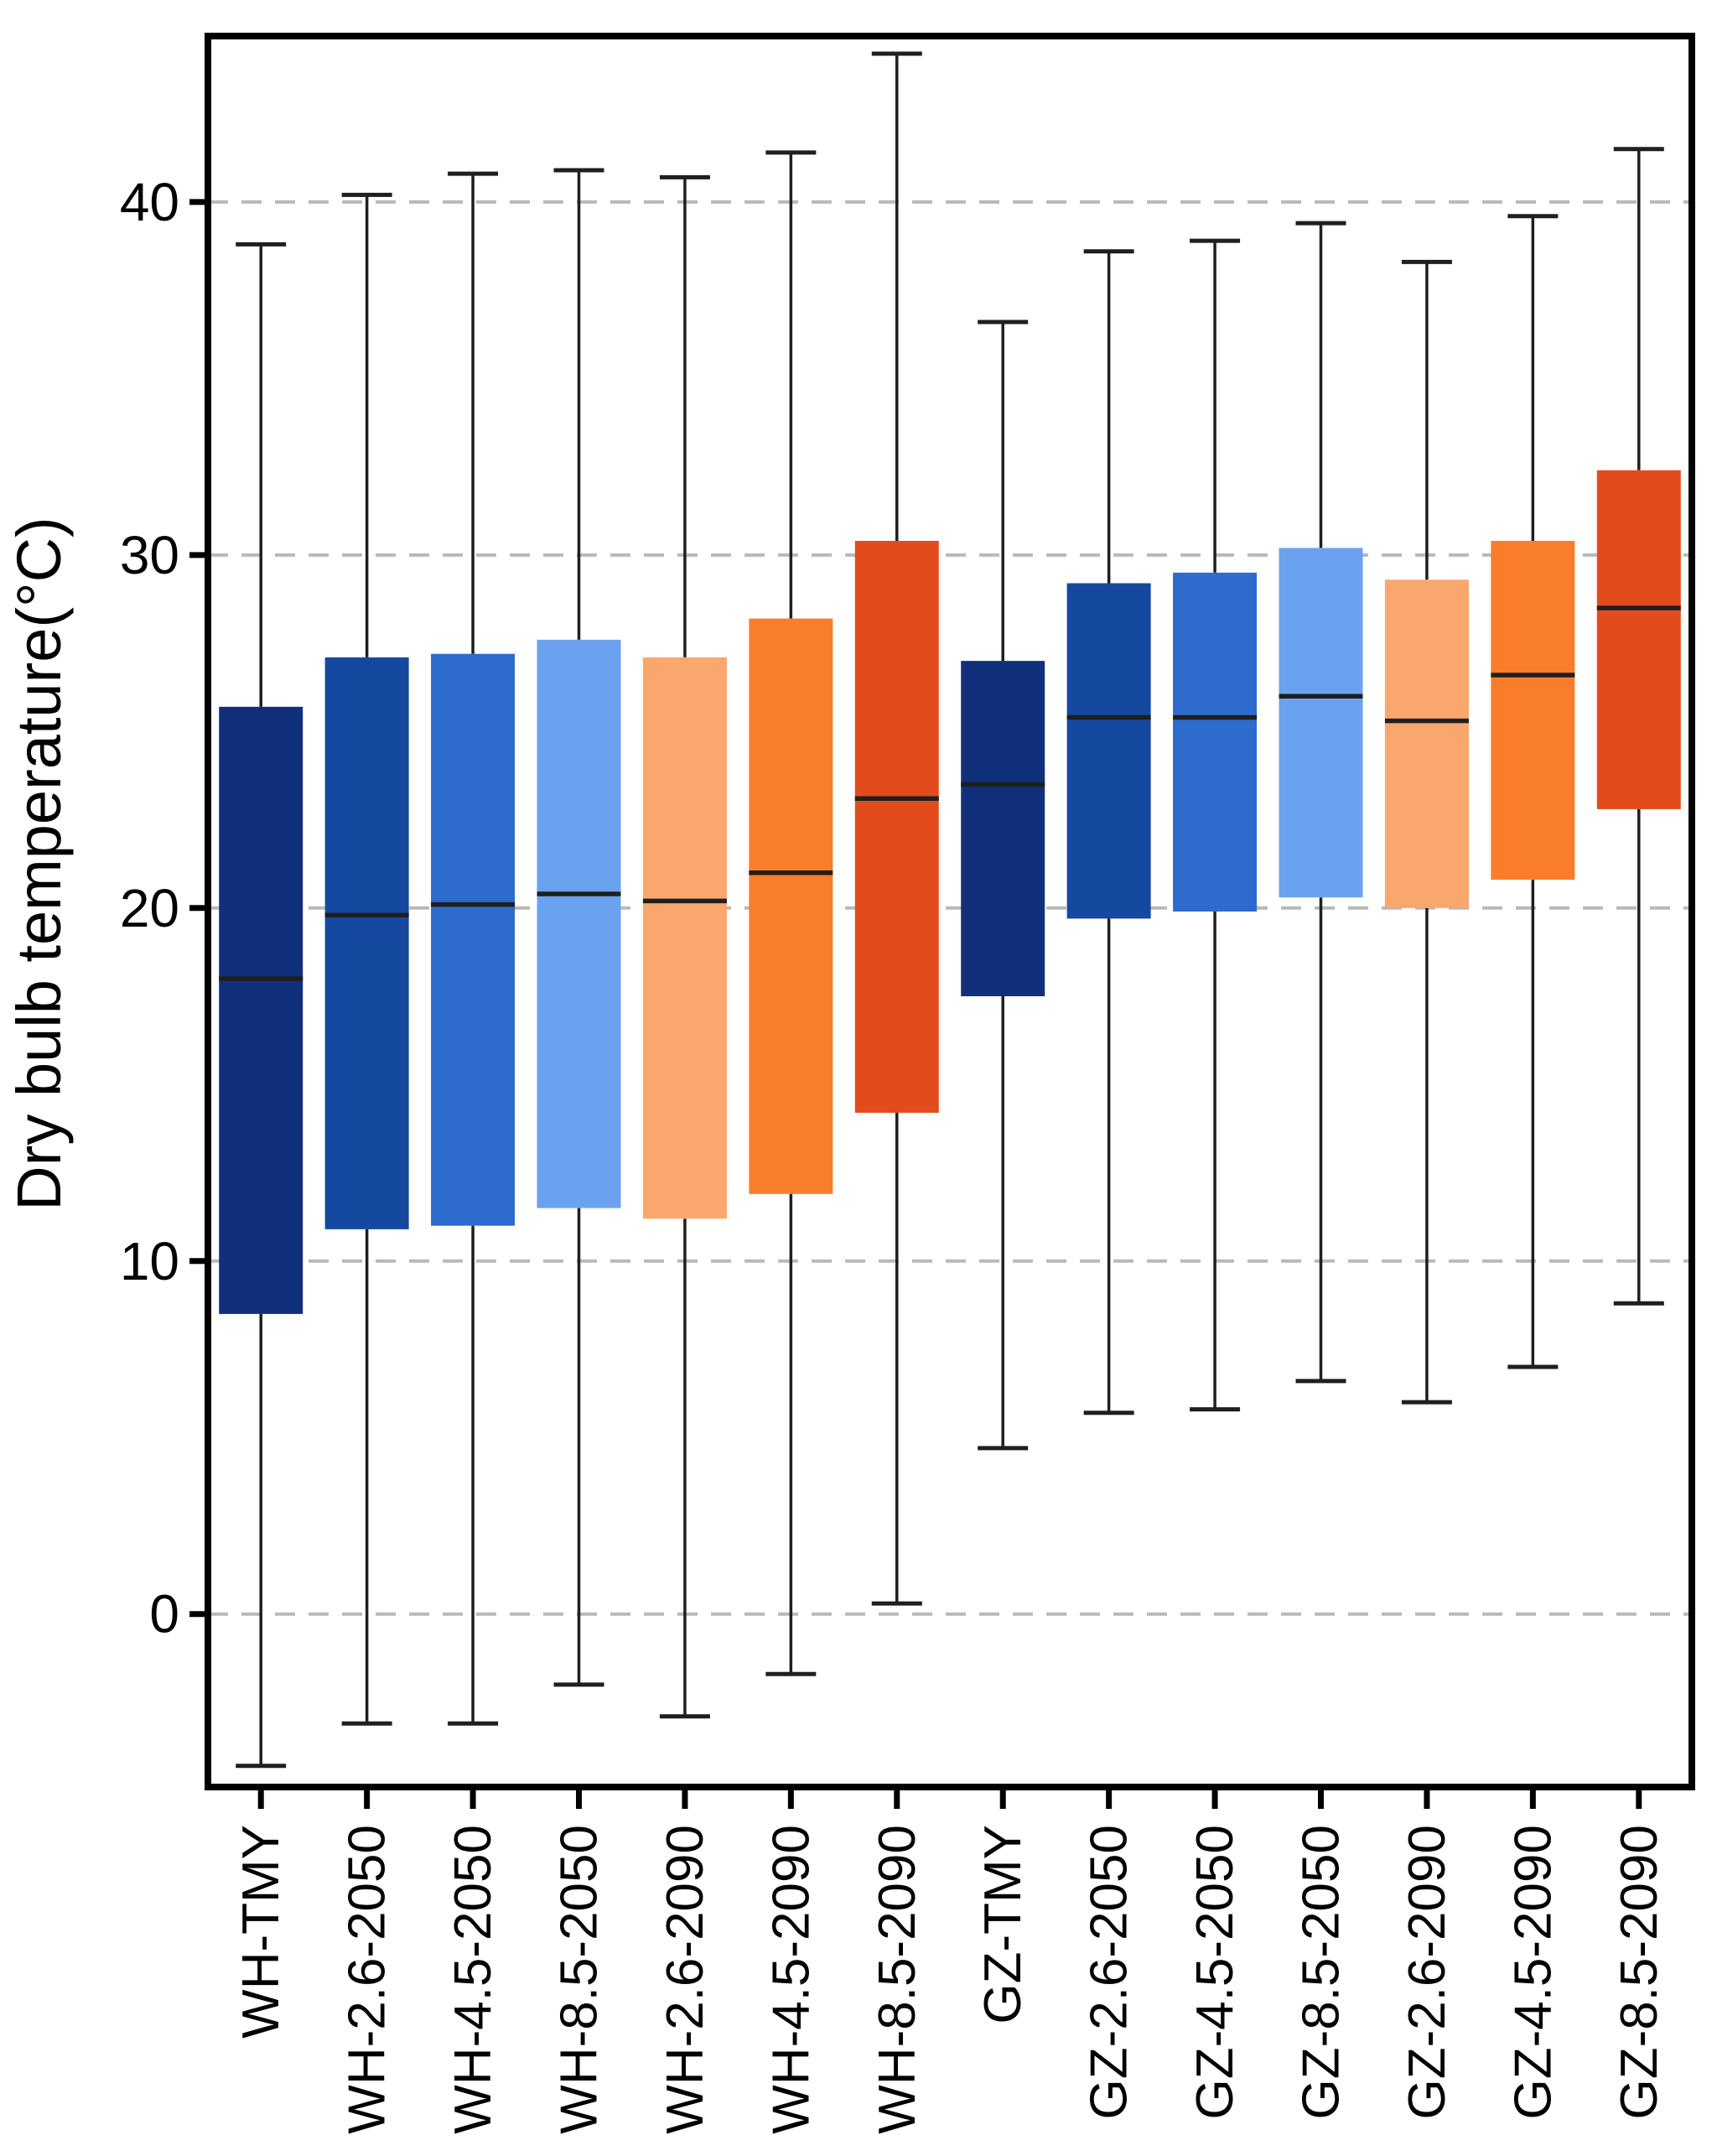  What do you see at coordinates (474, 940) in the screenshot?
I see `iqr-box-WH-4.5-2050` at bounding box center [474, 940].